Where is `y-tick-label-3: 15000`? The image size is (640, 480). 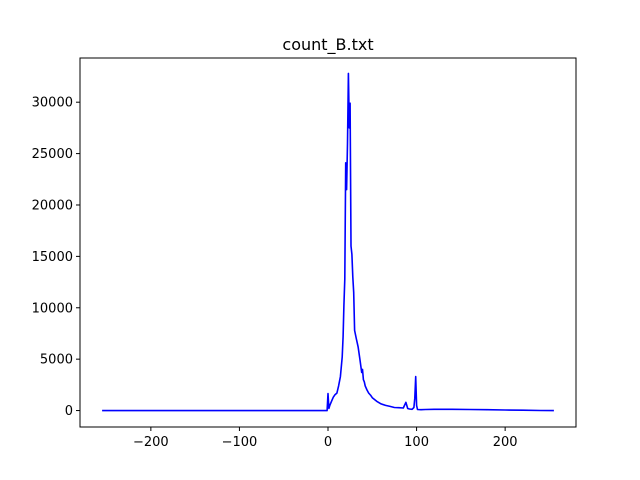
y-tick-label-3: 15000 is located at coordinates (52, 257).